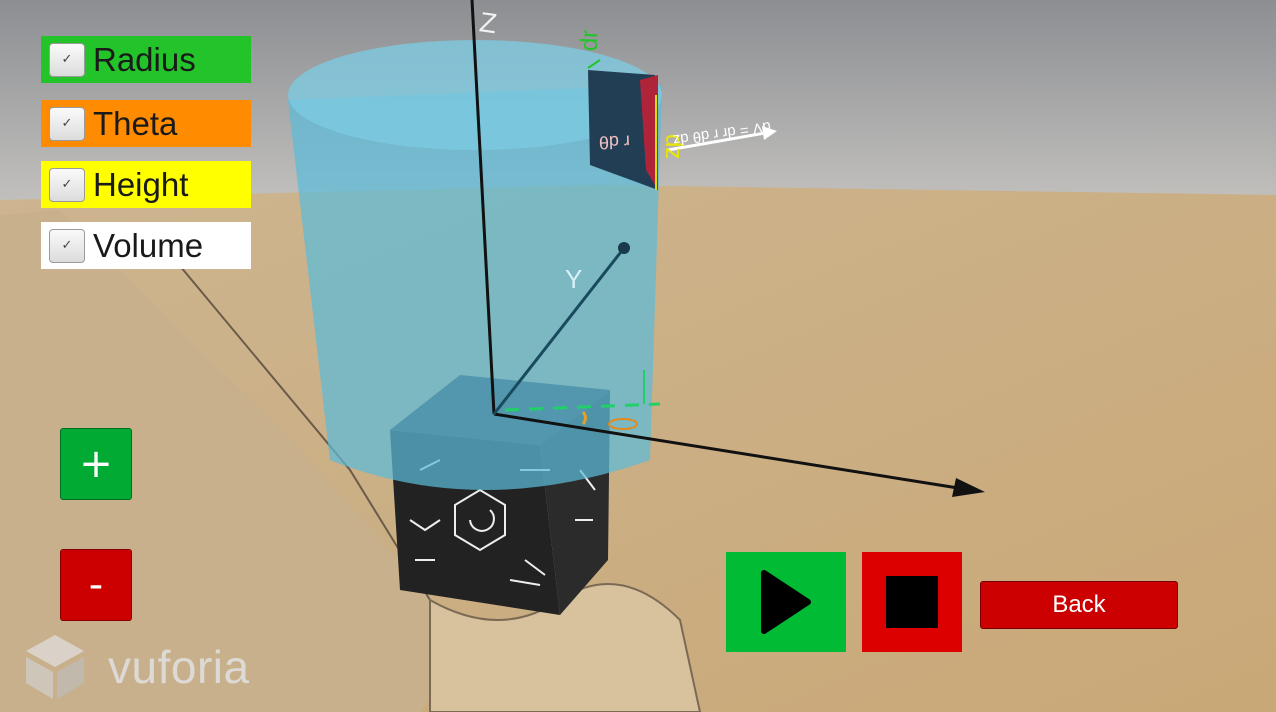  I want to click on dr-marker, so click(594, 64).